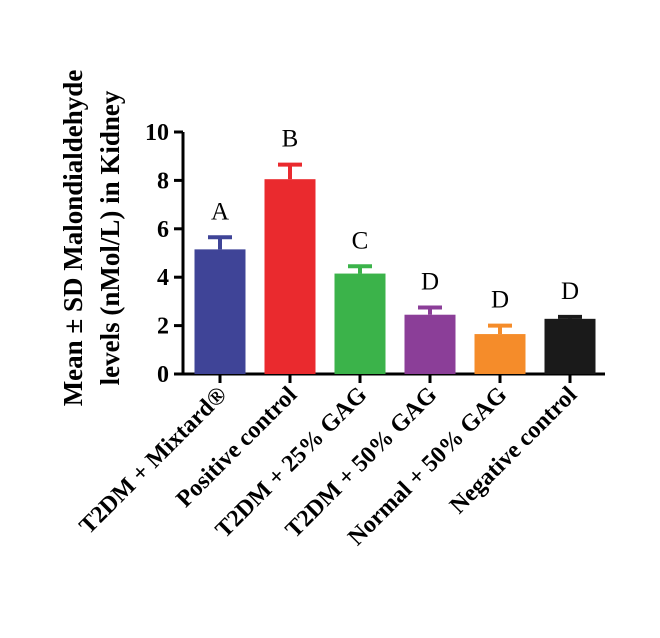 The image size is (660, 638). What do you see at coordinates (220, 211) in the screenshot?
I see `significance-label: A` at bounding box center [220, 211].